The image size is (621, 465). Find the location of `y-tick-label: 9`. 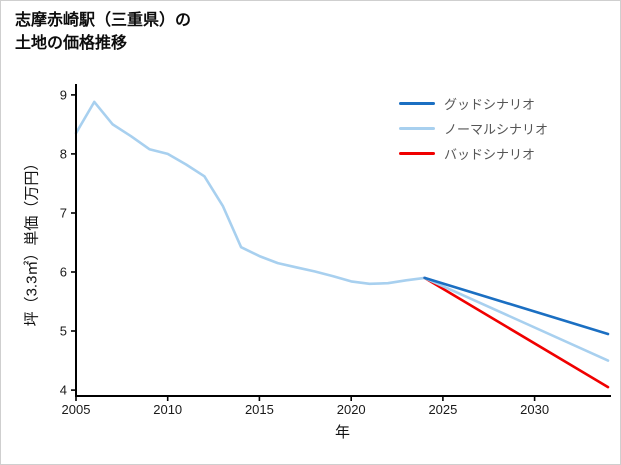

y-tick-label: 9 is located at coordinates (63, 94).